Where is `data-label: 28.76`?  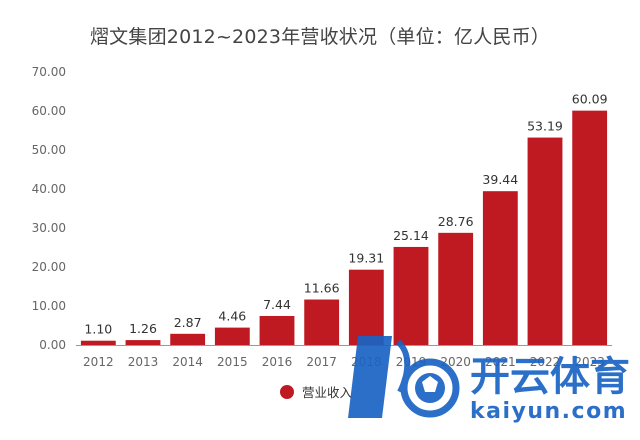 data-label: 28.76 is located at coordinates (456, 221).